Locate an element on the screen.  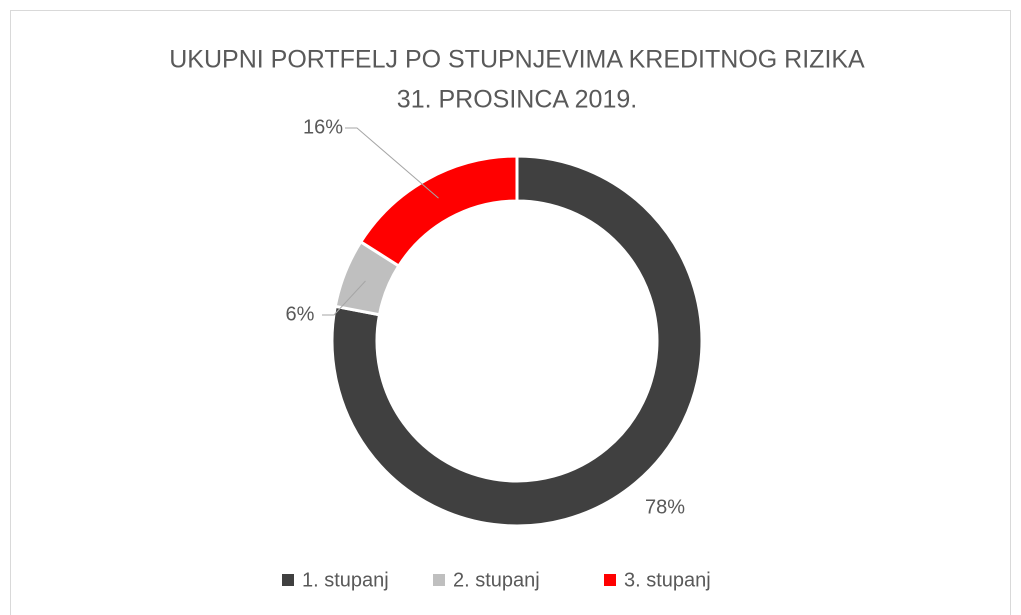
legend-label: 3. stupanj is located at coordinates (667, 580).